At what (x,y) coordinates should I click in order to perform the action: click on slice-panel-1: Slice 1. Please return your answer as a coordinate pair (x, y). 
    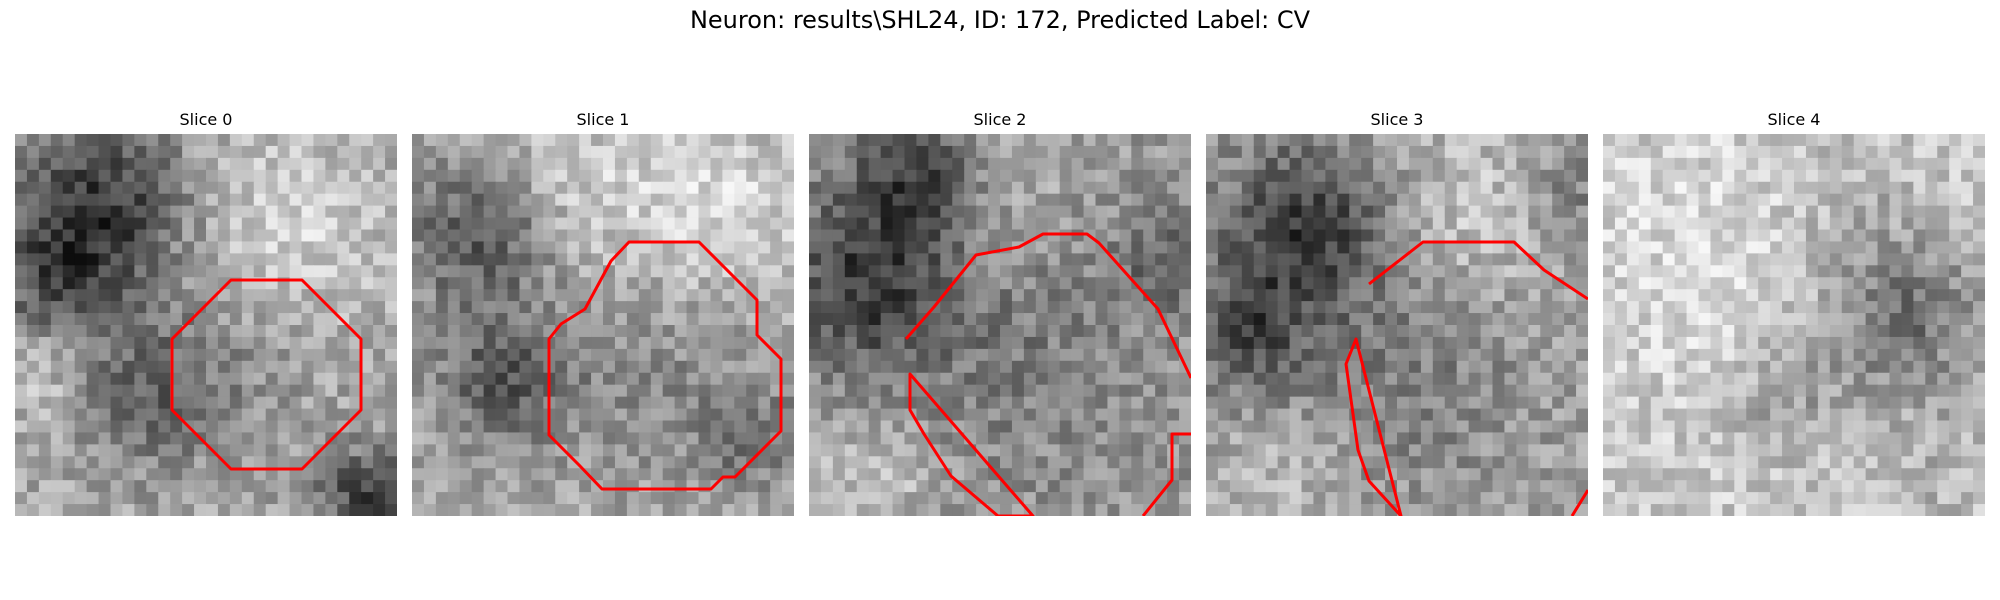
    Looking at the image, I should click on (603, 312).